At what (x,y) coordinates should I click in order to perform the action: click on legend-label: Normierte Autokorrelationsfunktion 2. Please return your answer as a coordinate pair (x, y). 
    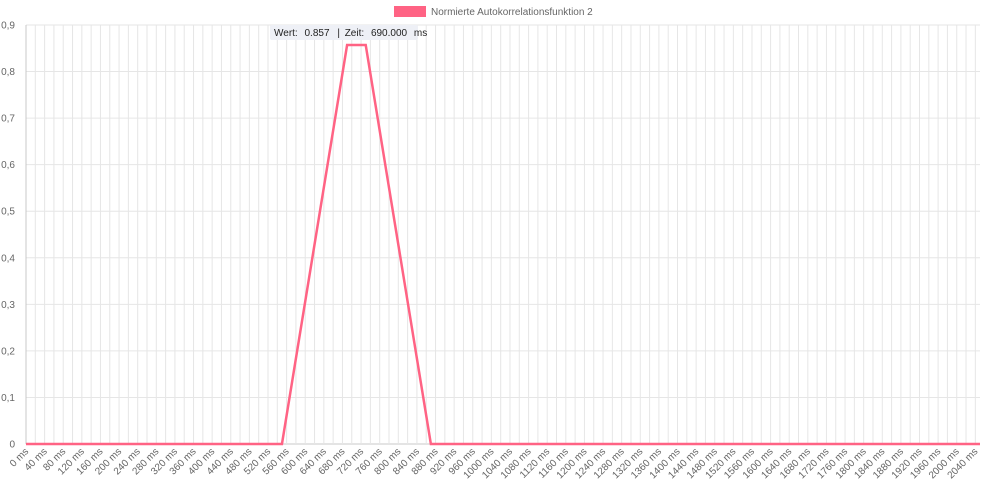
    Looking at the image, I should click on (512, 12).